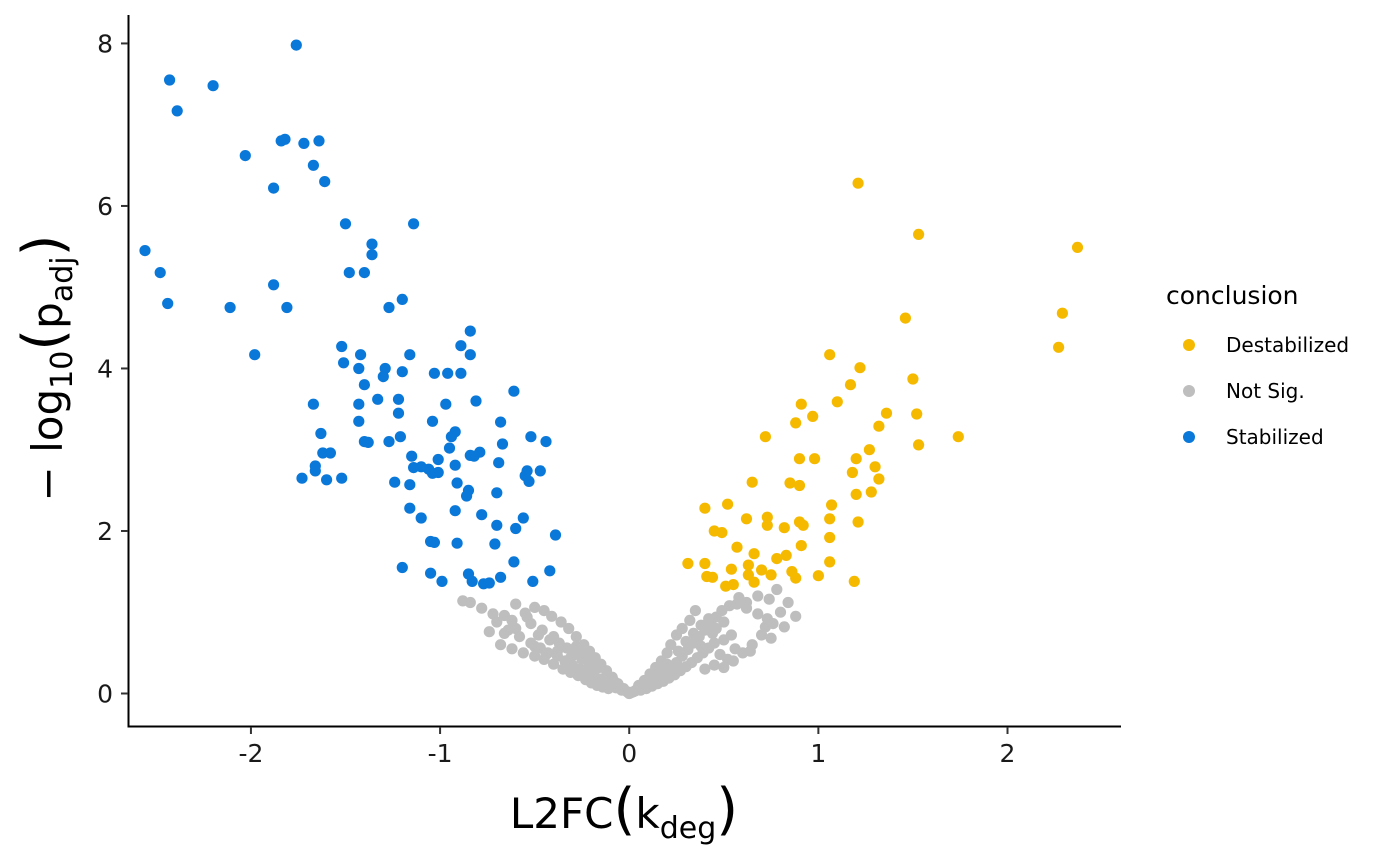 This screenshot has width=1400, height=866. I want to click on y-axis-ticks: 0 2 4 6 8, so click(112, 368).